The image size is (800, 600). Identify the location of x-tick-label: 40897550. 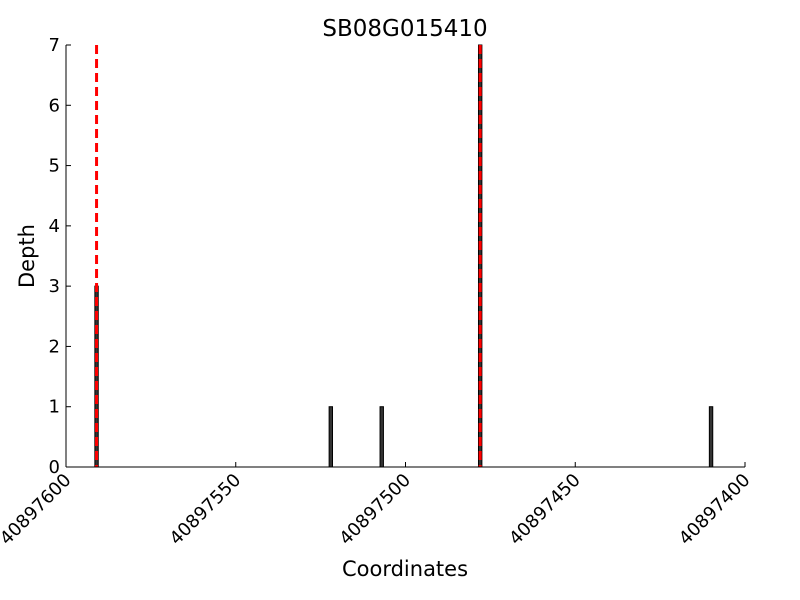
(206, 510).